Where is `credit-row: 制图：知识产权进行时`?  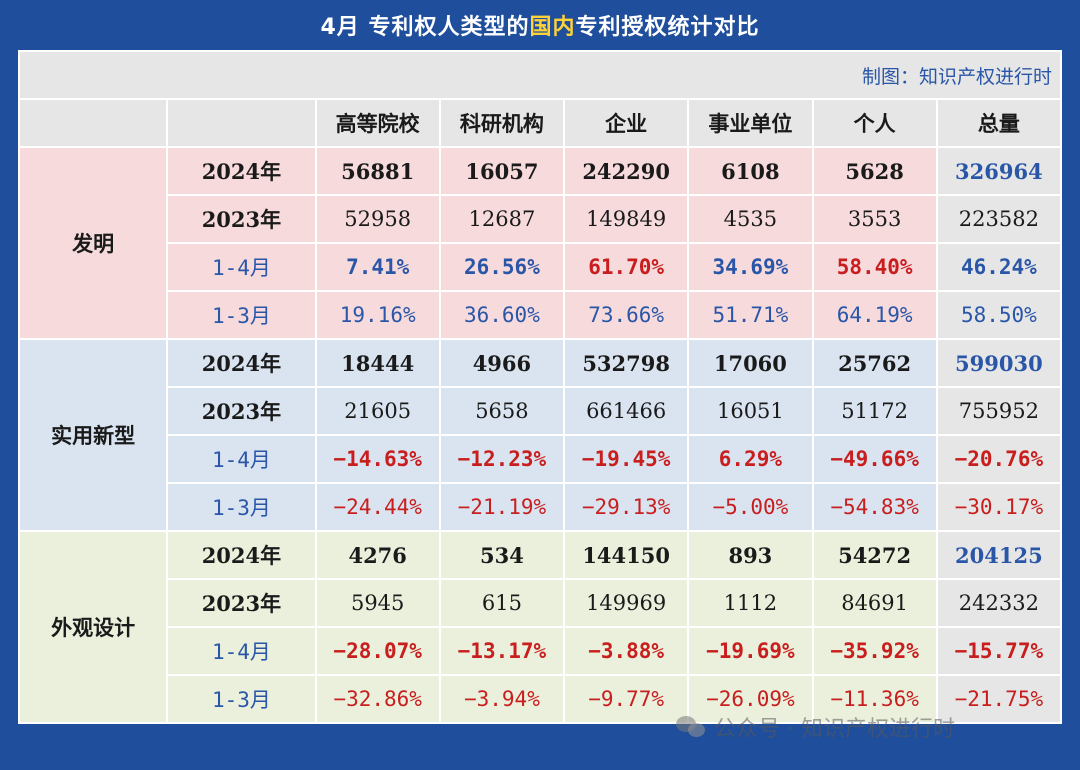 credit-row: 制图：知识产权进行时 is located at coordinates (540, 75).